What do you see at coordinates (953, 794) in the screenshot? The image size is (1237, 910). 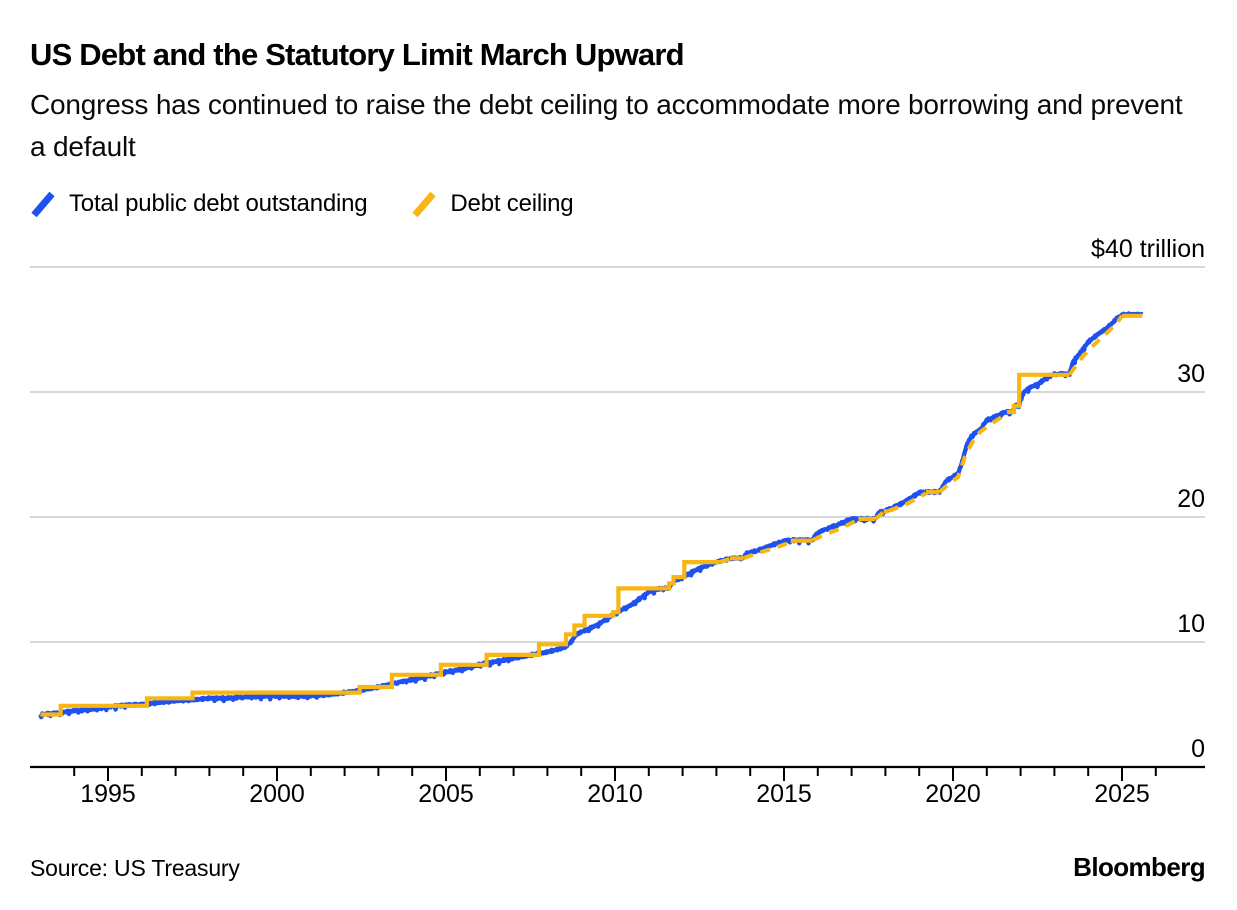 I see `svg-text: 2020` at bounding box center [953, 794].